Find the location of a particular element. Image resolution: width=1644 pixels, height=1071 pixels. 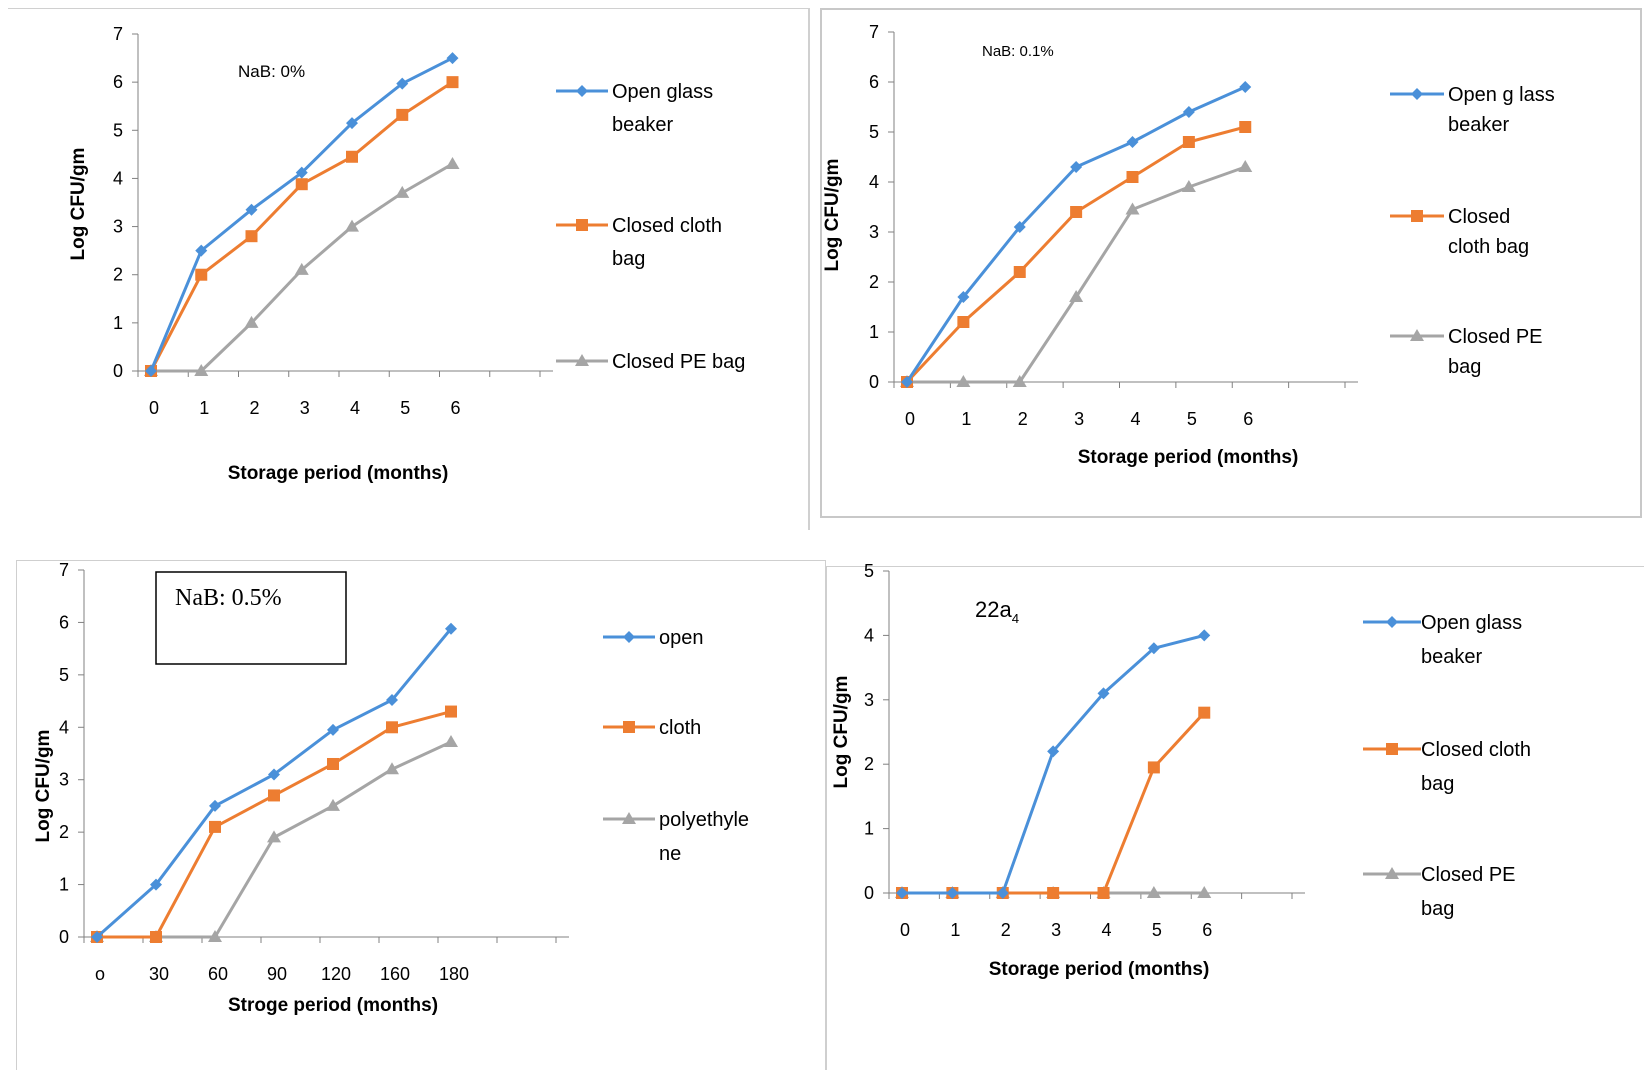

legend-label: polyethyle ne is located at coordinates (704, 837).